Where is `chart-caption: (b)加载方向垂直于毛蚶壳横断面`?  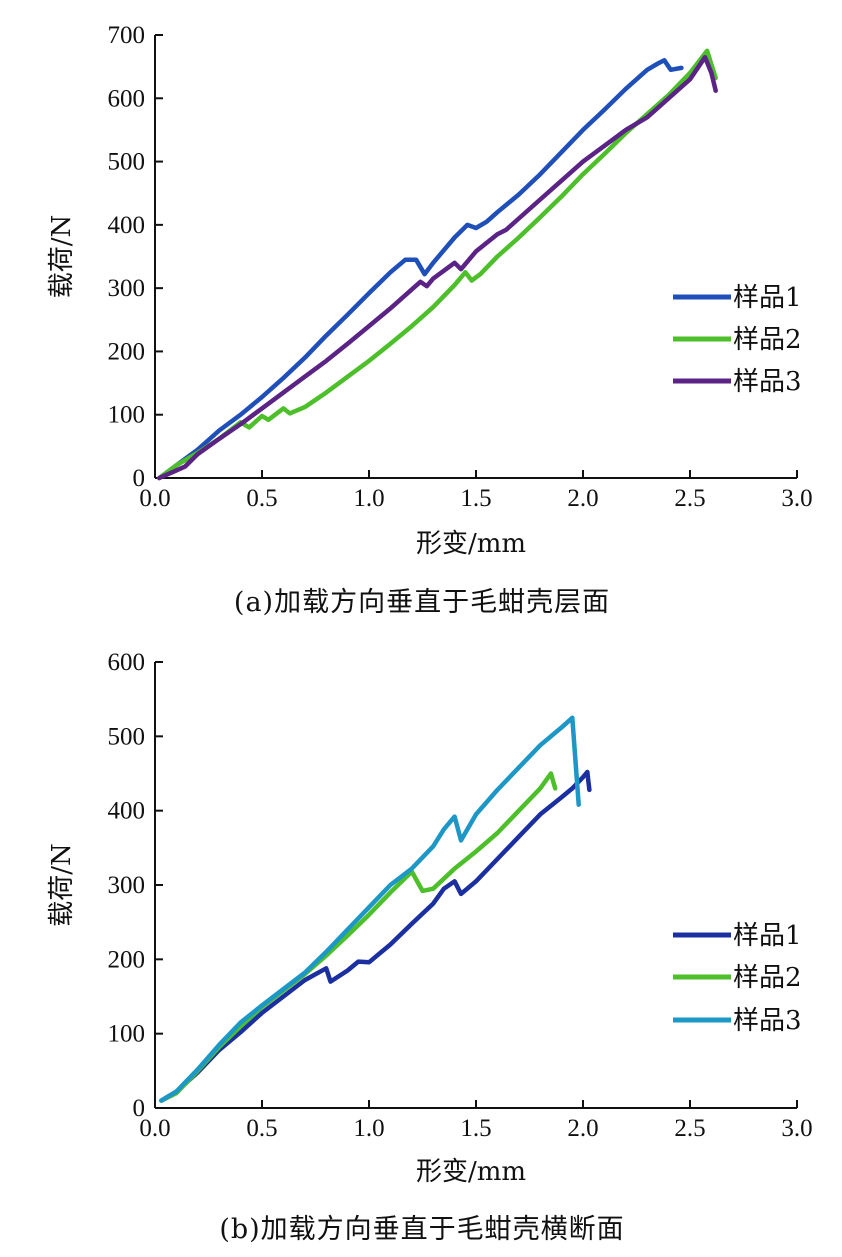
chart-caption: (b)加载方向垂直于毛蚶壳横断面 is located at coordinates (421, 1229).